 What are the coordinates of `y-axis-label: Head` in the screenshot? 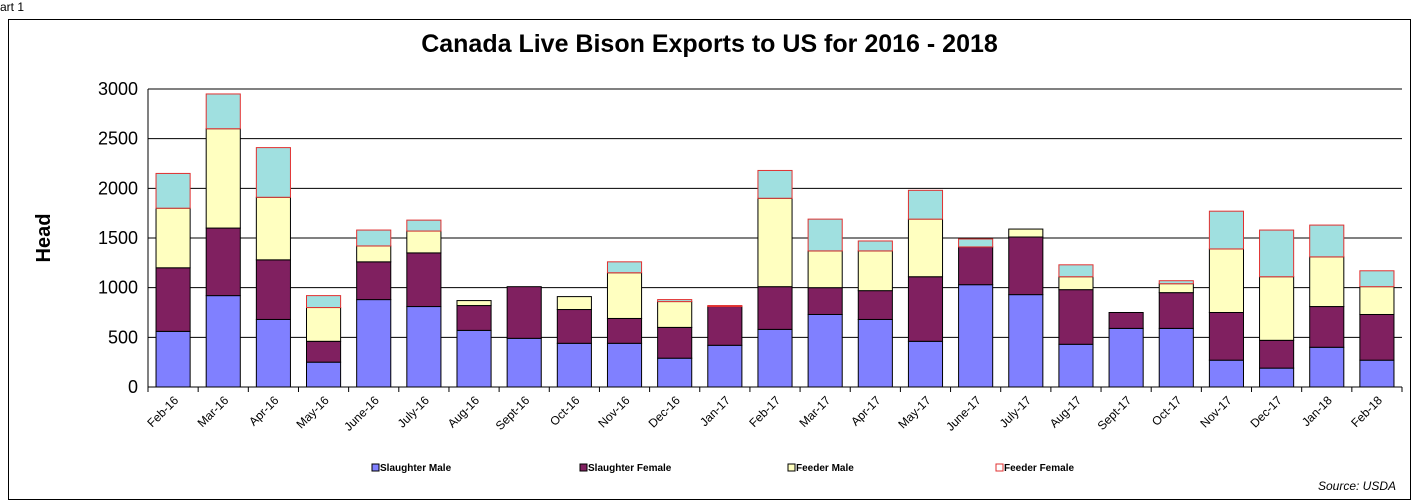 It's located at (44, 238).